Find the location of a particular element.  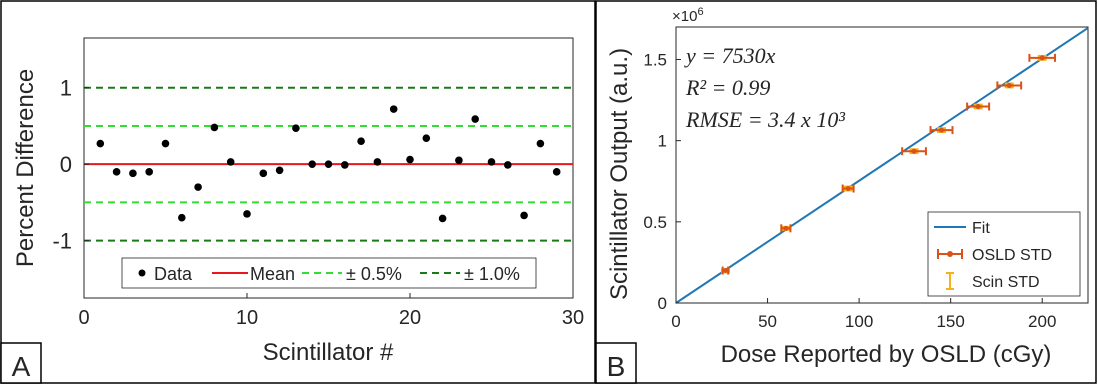

panel-a-label-box is located at coordinates (21, 363).